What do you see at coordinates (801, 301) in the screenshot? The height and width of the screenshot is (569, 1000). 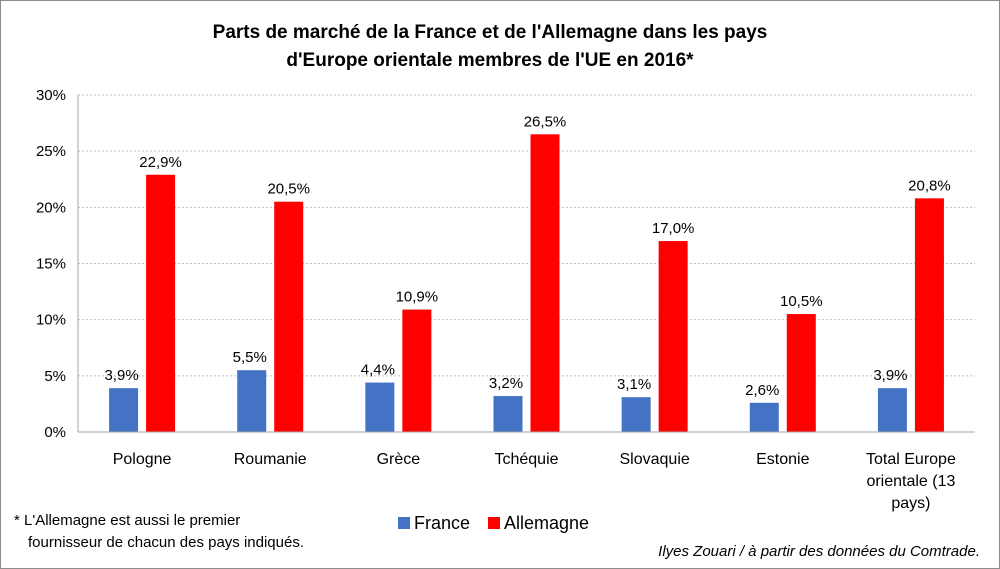 I see `data-label-allemagne: 10,5%` at bounding box center [801, 301].